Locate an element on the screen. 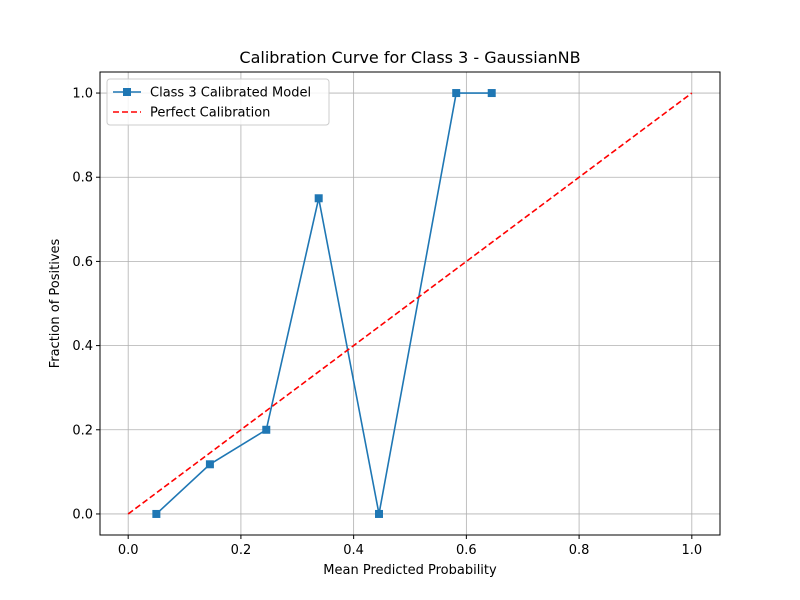 Image resolution: width=800 pixels, height=600 pixels. x-tick-label: 1.0 is located at coordinates (691, 550).